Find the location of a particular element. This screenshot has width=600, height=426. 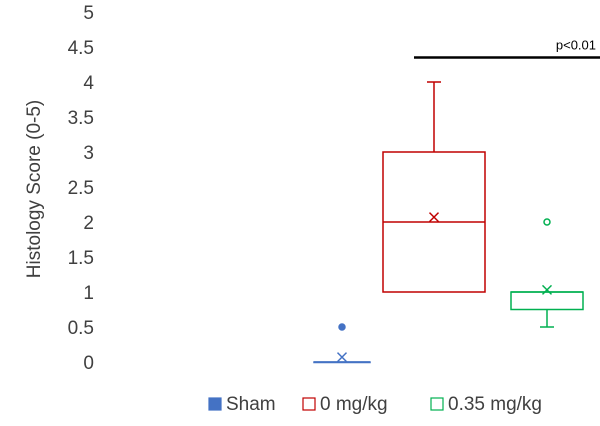

y-tick-label: 2.5 is located at coordinates (81, 188).